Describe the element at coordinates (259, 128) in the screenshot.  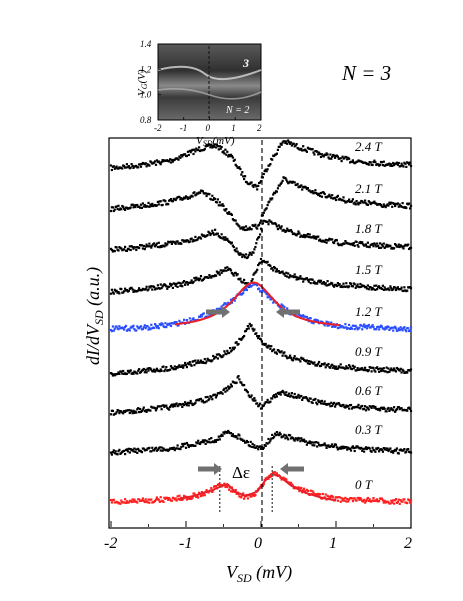
I see `inset-x-tick-label: 2` at that location.